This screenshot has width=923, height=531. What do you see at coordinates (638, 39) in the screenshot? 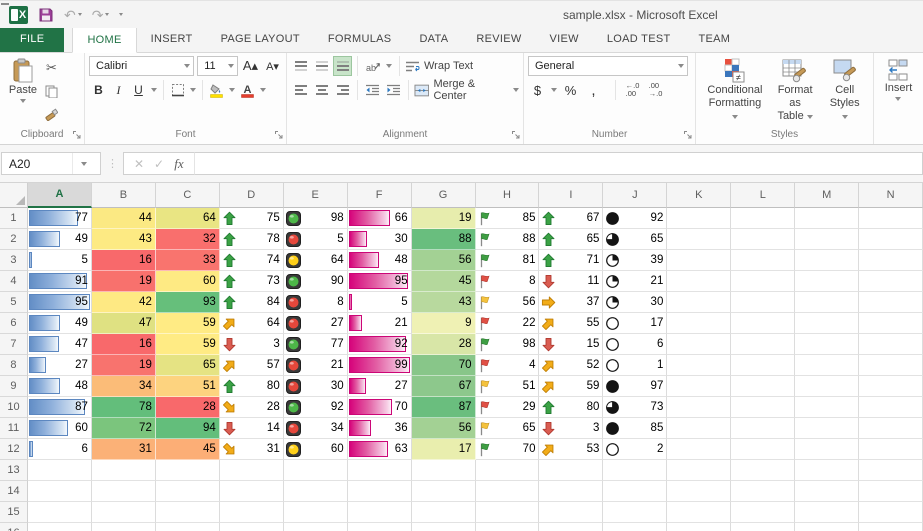
I see `tab-load-test: LOAD TEST` at bounding box center [638, 39].